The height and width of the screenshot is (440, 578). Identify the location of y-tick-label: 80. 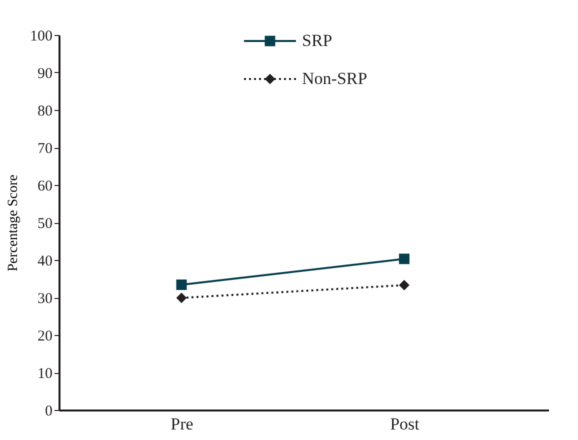
(45, 112).